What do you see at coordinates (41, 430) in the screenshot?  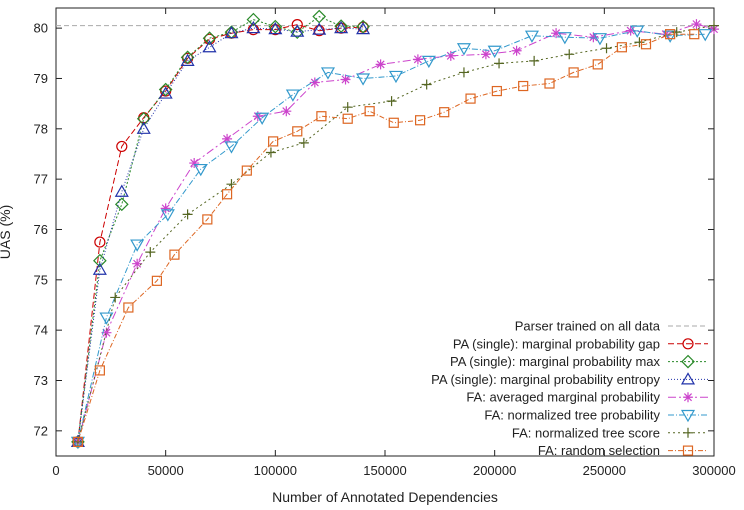 I see `y-tick-label: 72` at bounding box center [41, 430].